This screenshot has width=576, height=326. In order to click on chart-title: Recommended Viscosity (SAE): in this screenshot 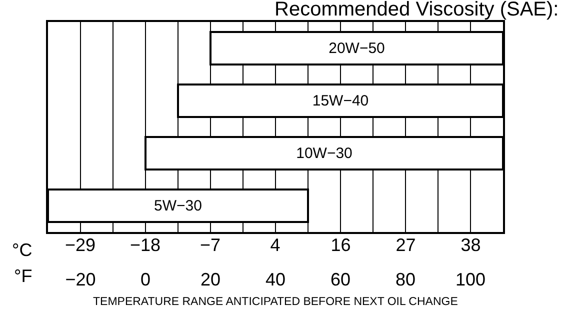, I will do `click(416, 10)`.